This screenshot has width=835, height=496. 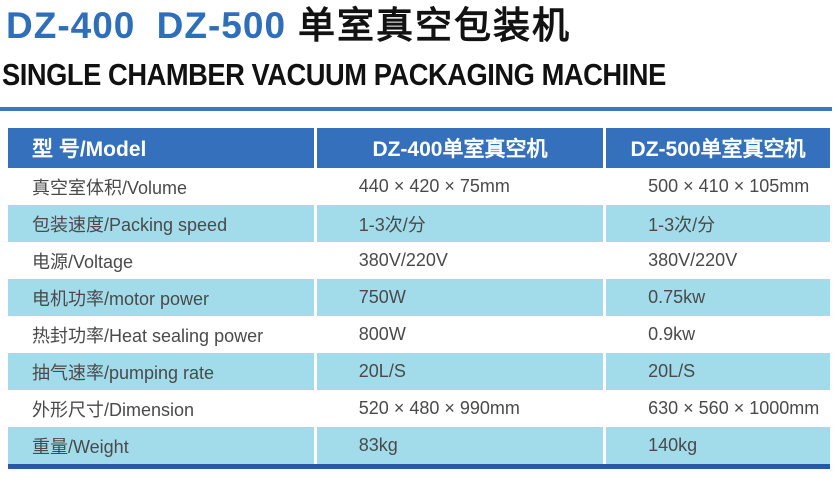 I want to click on dz500-value: 140kg, so click(x=716, y=445).